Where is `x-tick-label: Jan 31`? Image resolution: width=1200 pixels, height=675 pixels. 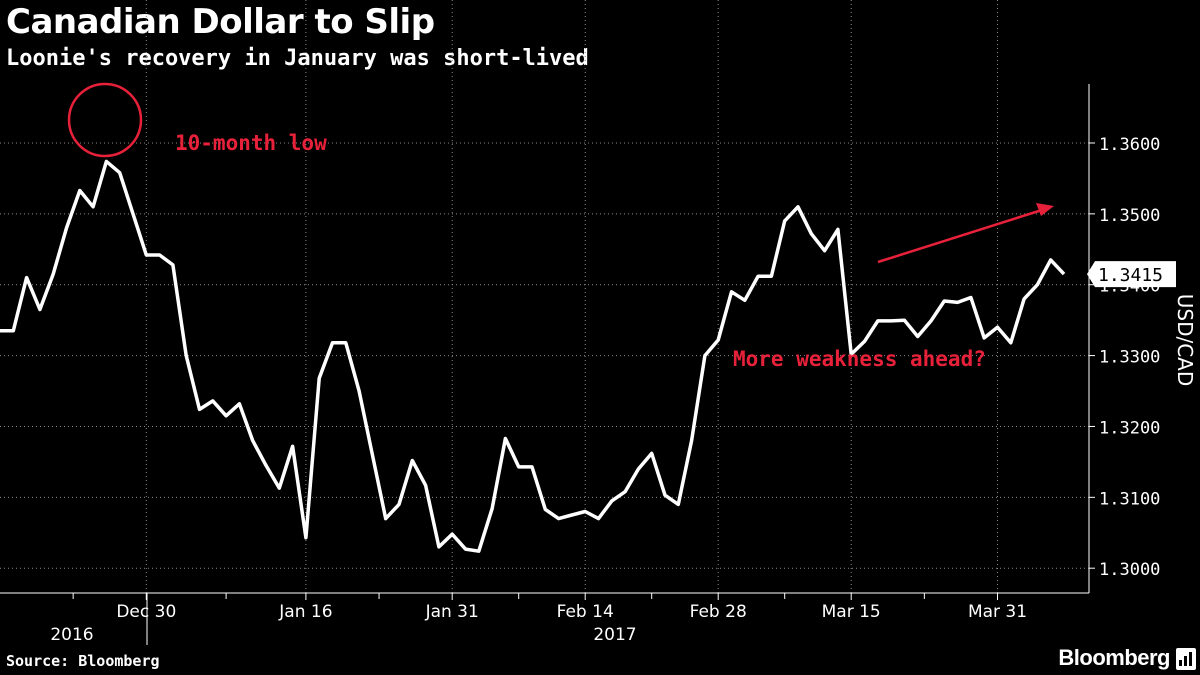 x-tick-label: Jan 31 is located at coordinates (452, 612).